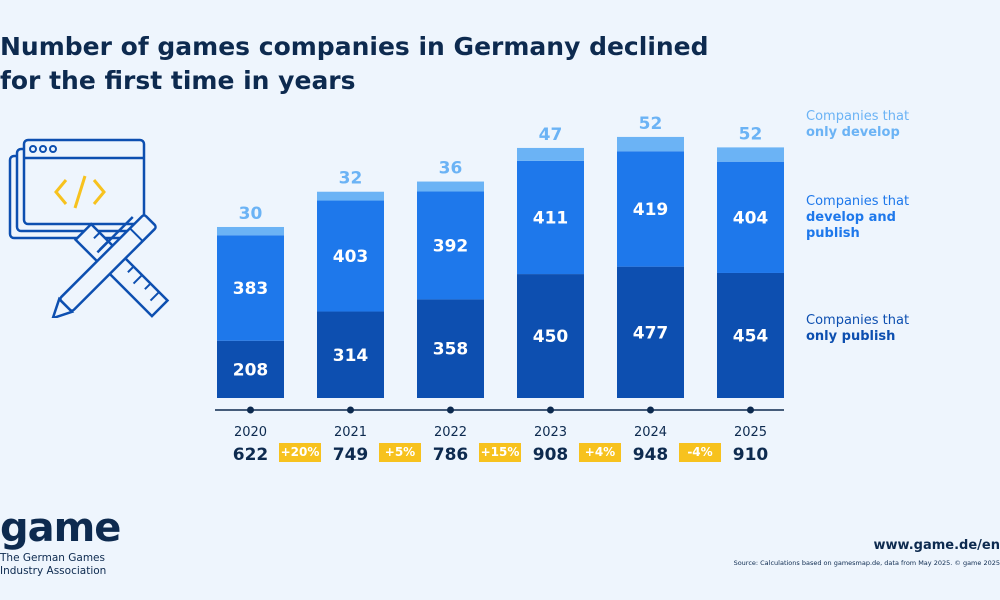 Image resolution: width=1000 pixels, height=600 pixels. What do you see at coordinates (451, 455) in the screenshot?
I see `total-label-2022: 786` at bounding box center [451, 455].